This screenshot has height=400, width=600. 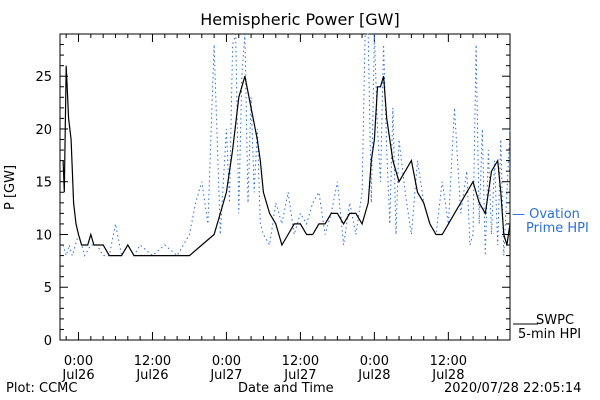 I want to click on y-tick-label: 20, so click(x=43, y=130).